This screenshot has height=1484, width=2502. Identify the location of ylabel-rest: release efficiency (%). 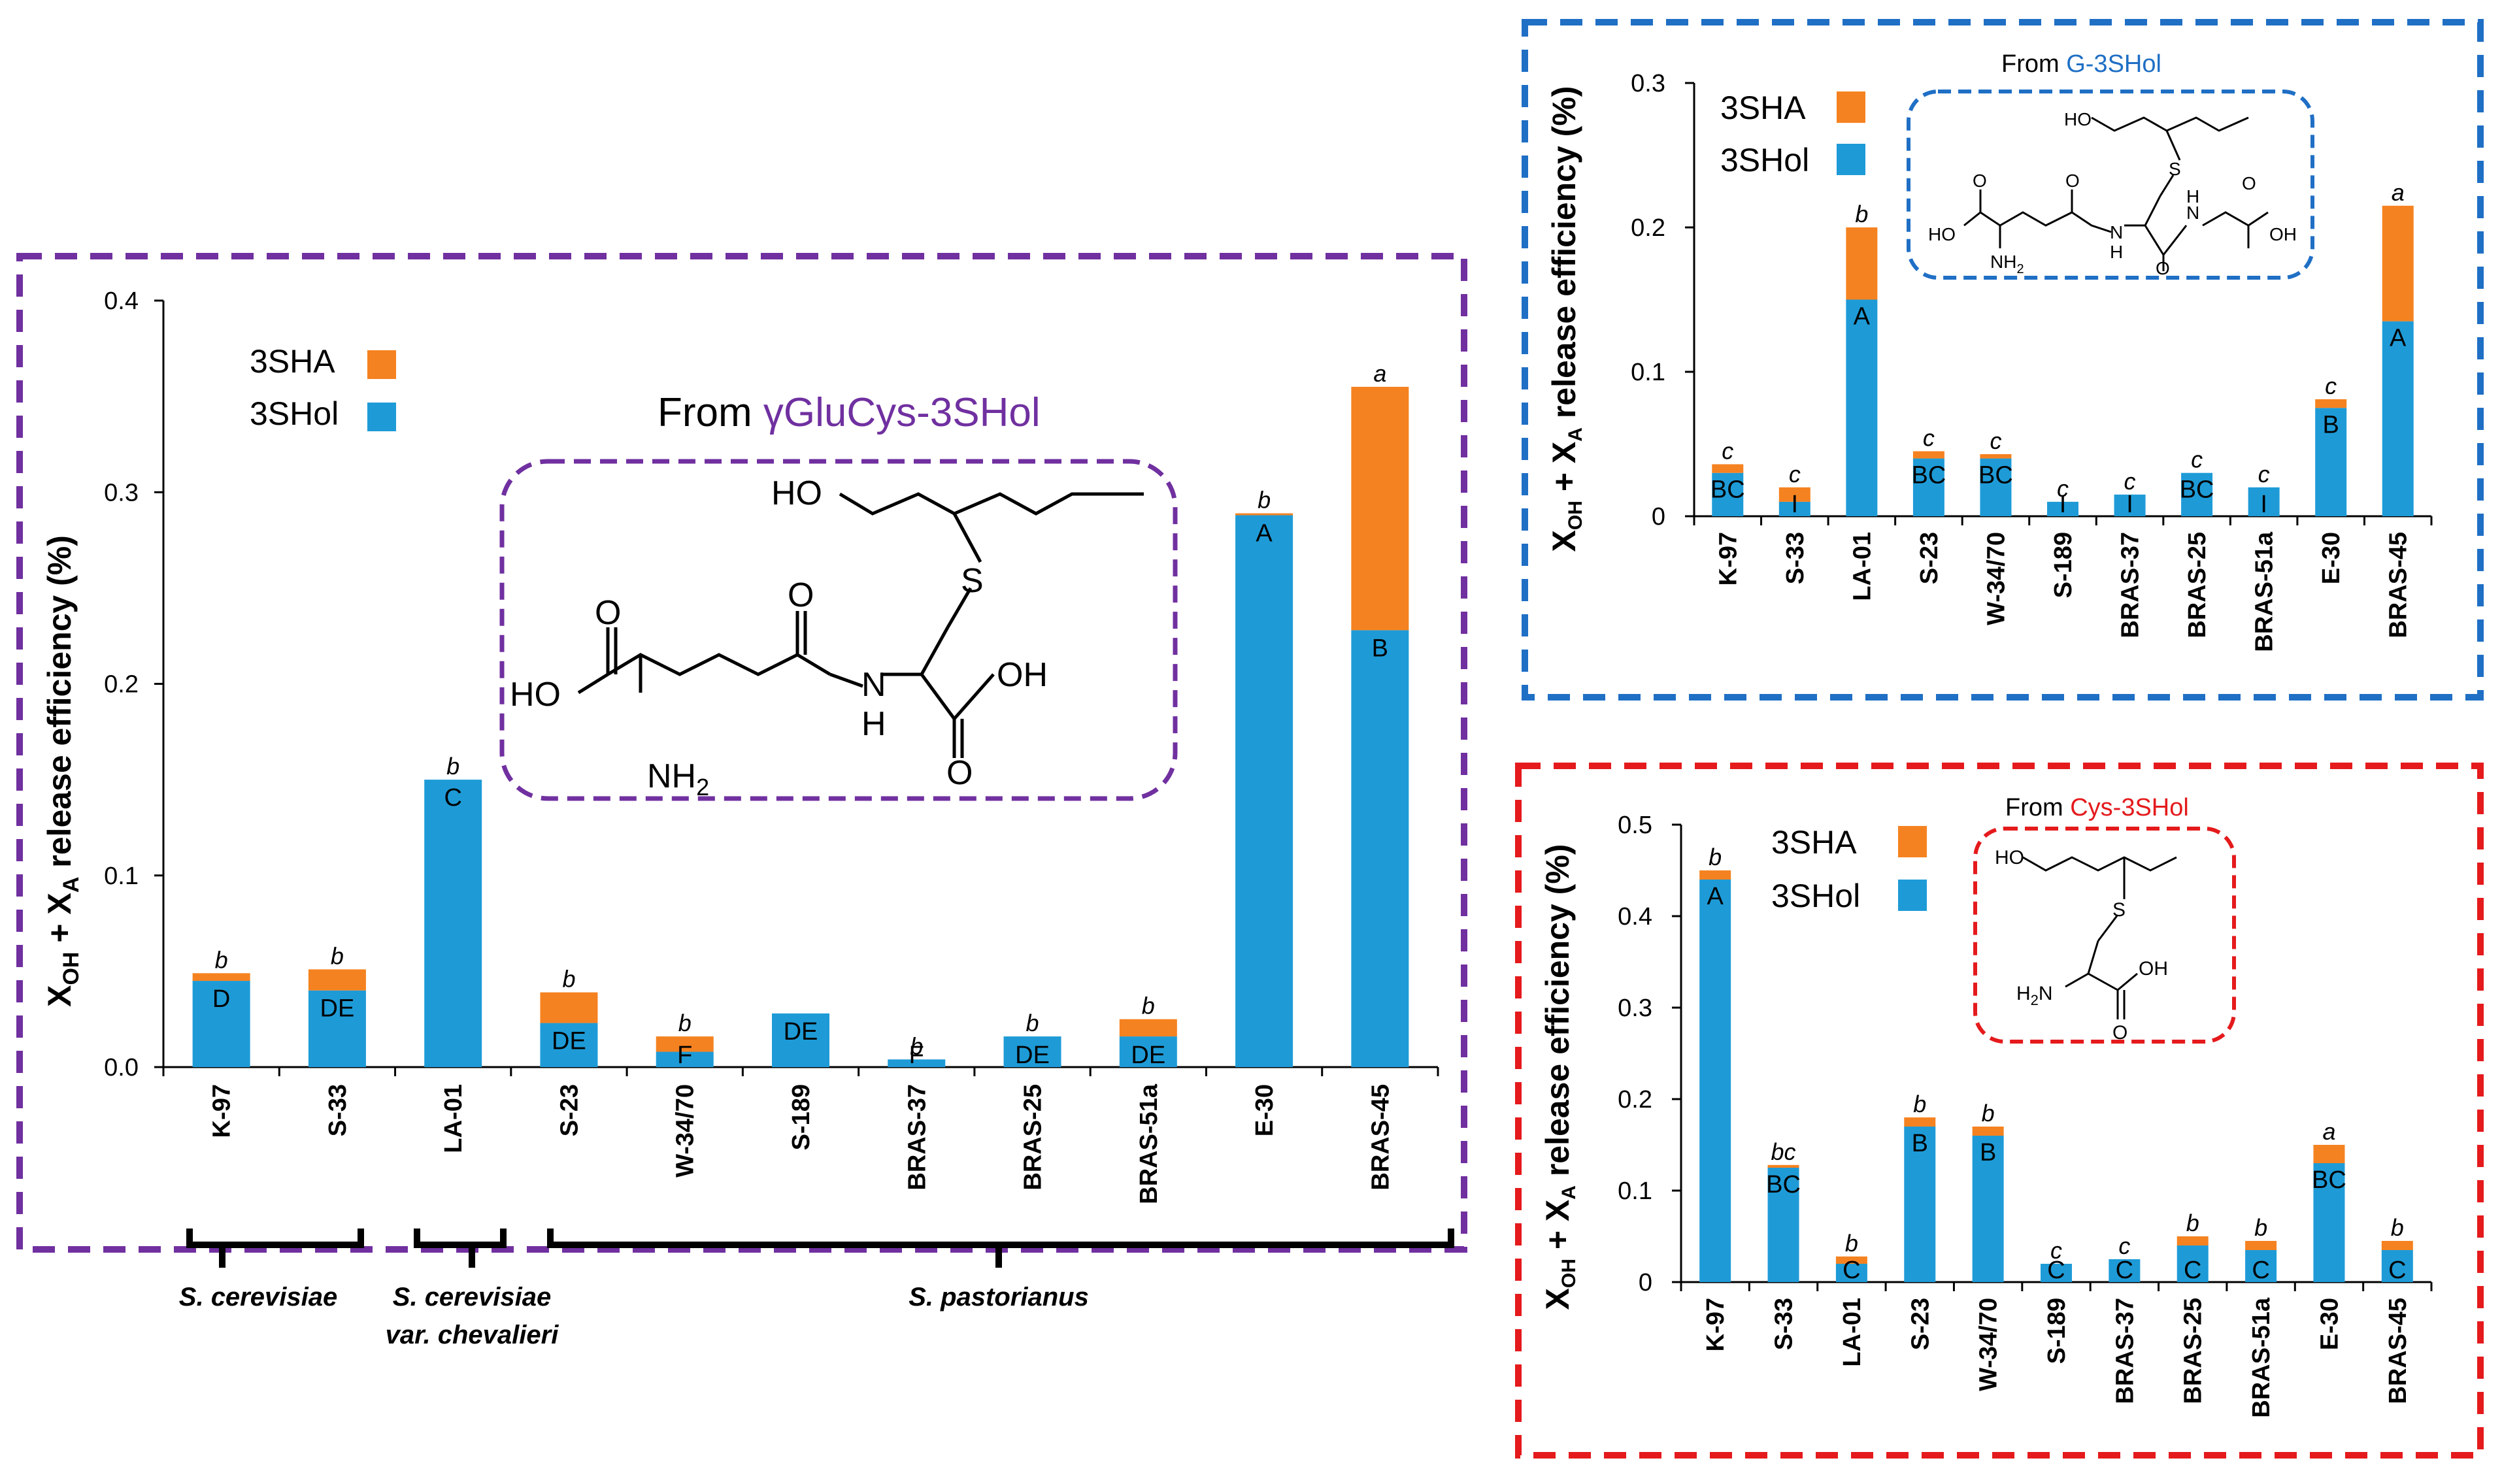
(1558, 1015).